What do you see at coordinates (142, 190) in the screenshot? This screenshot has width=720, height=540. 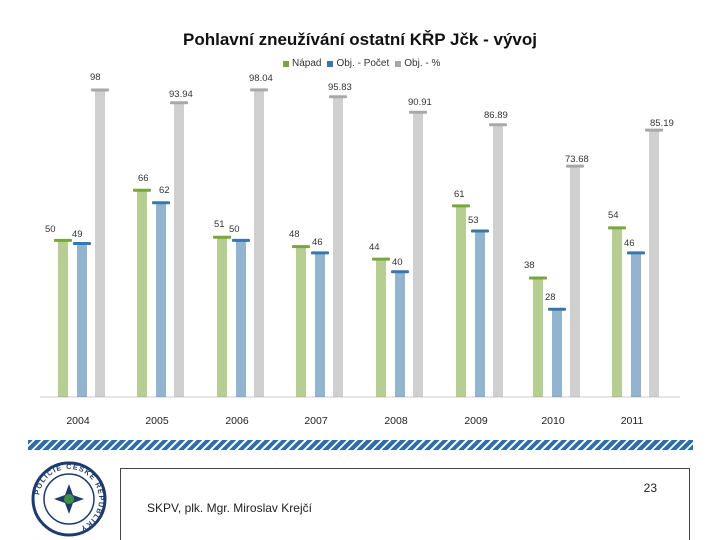 I see `bar-napad-2005-cap` at bounding box center [142, 190].